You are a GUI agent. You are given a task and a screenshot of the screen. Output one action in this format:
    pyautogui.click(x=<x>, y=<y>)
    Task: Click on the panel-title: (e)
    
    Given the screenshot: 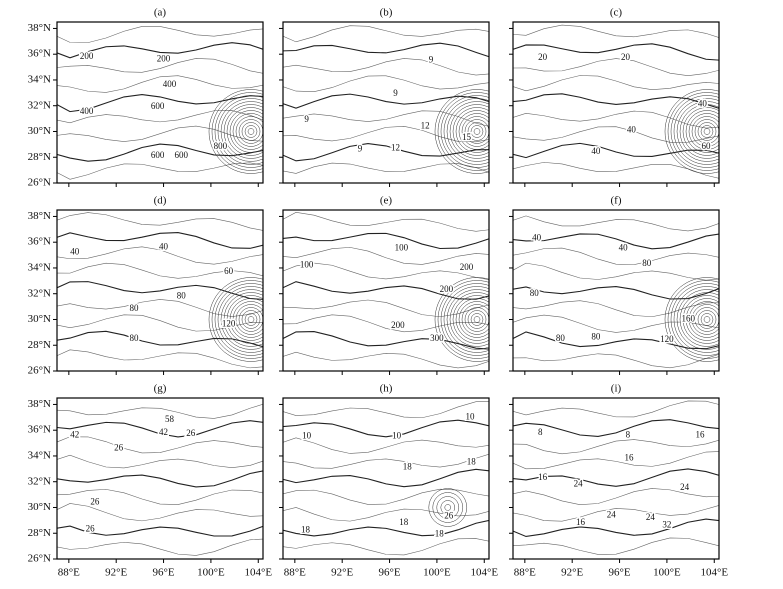 What is the action you would take?
    pyautogui.click(x=386, y=201)
    